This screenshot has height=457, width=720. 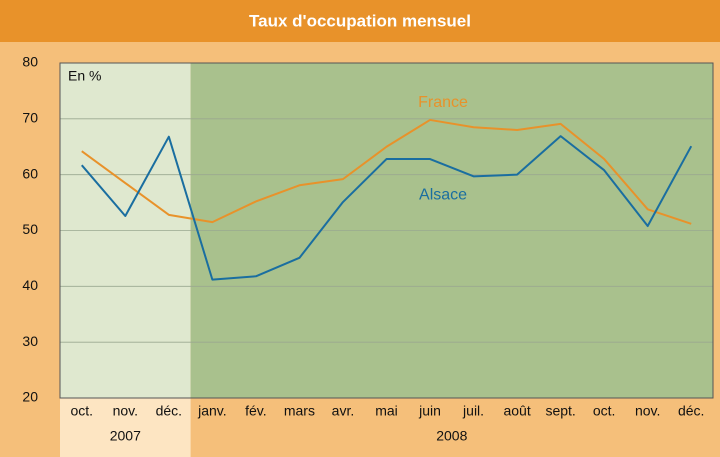 What do you see at coordinates (343, 411) in the screenshot?
I see `x-tick-label: avr.` at bounding box center [343, 411].